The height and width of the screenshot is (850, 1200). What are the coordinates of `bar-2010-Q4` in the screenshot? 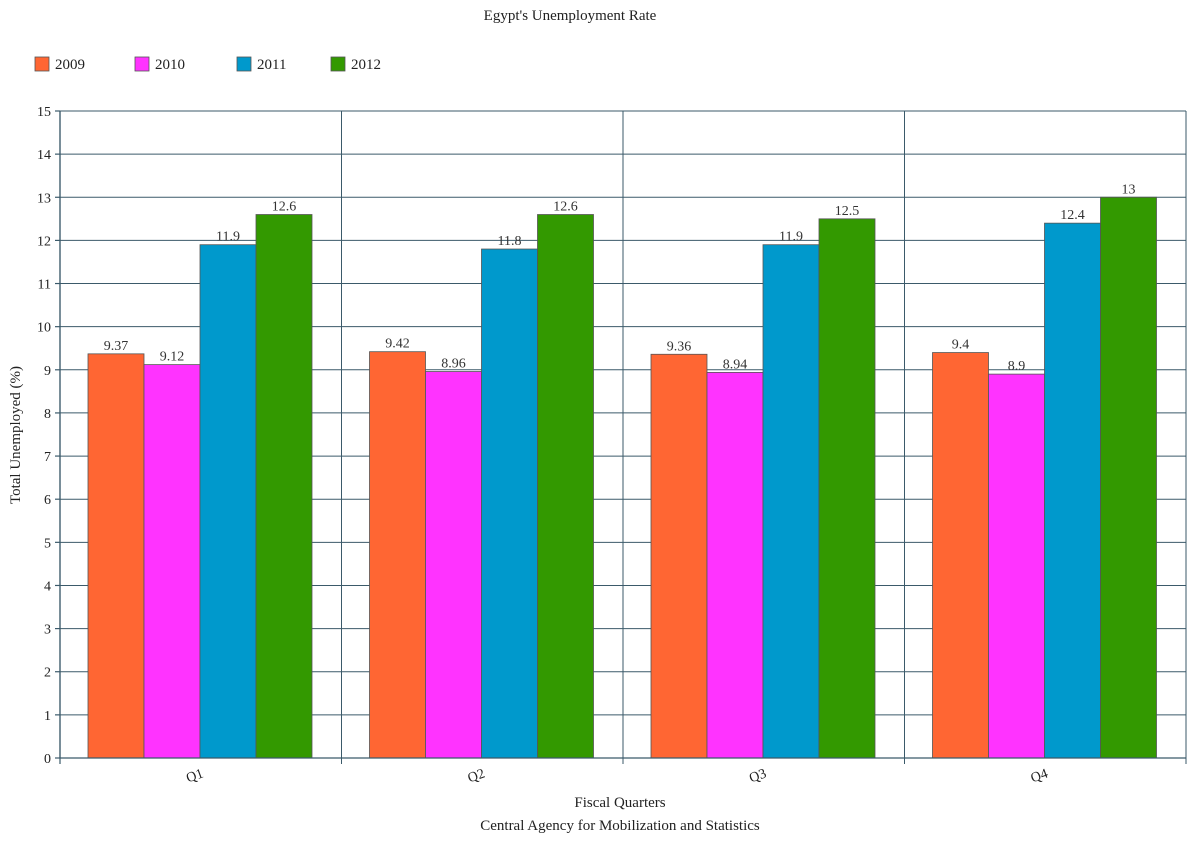 It's located at (1016, 566).